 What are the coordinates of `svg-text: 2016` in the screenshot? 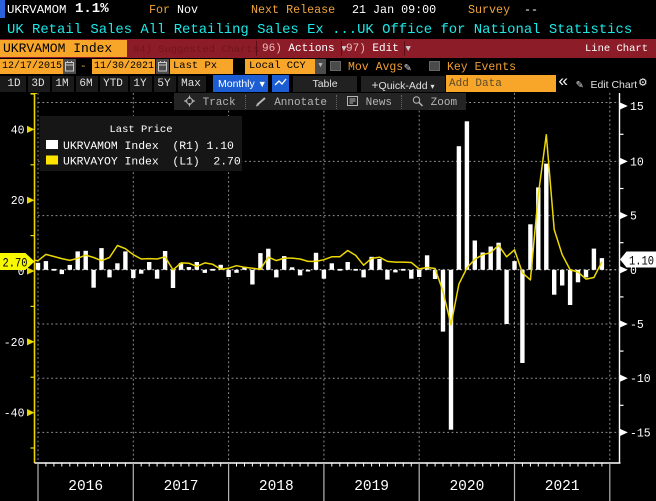 It's located at (85, 487).